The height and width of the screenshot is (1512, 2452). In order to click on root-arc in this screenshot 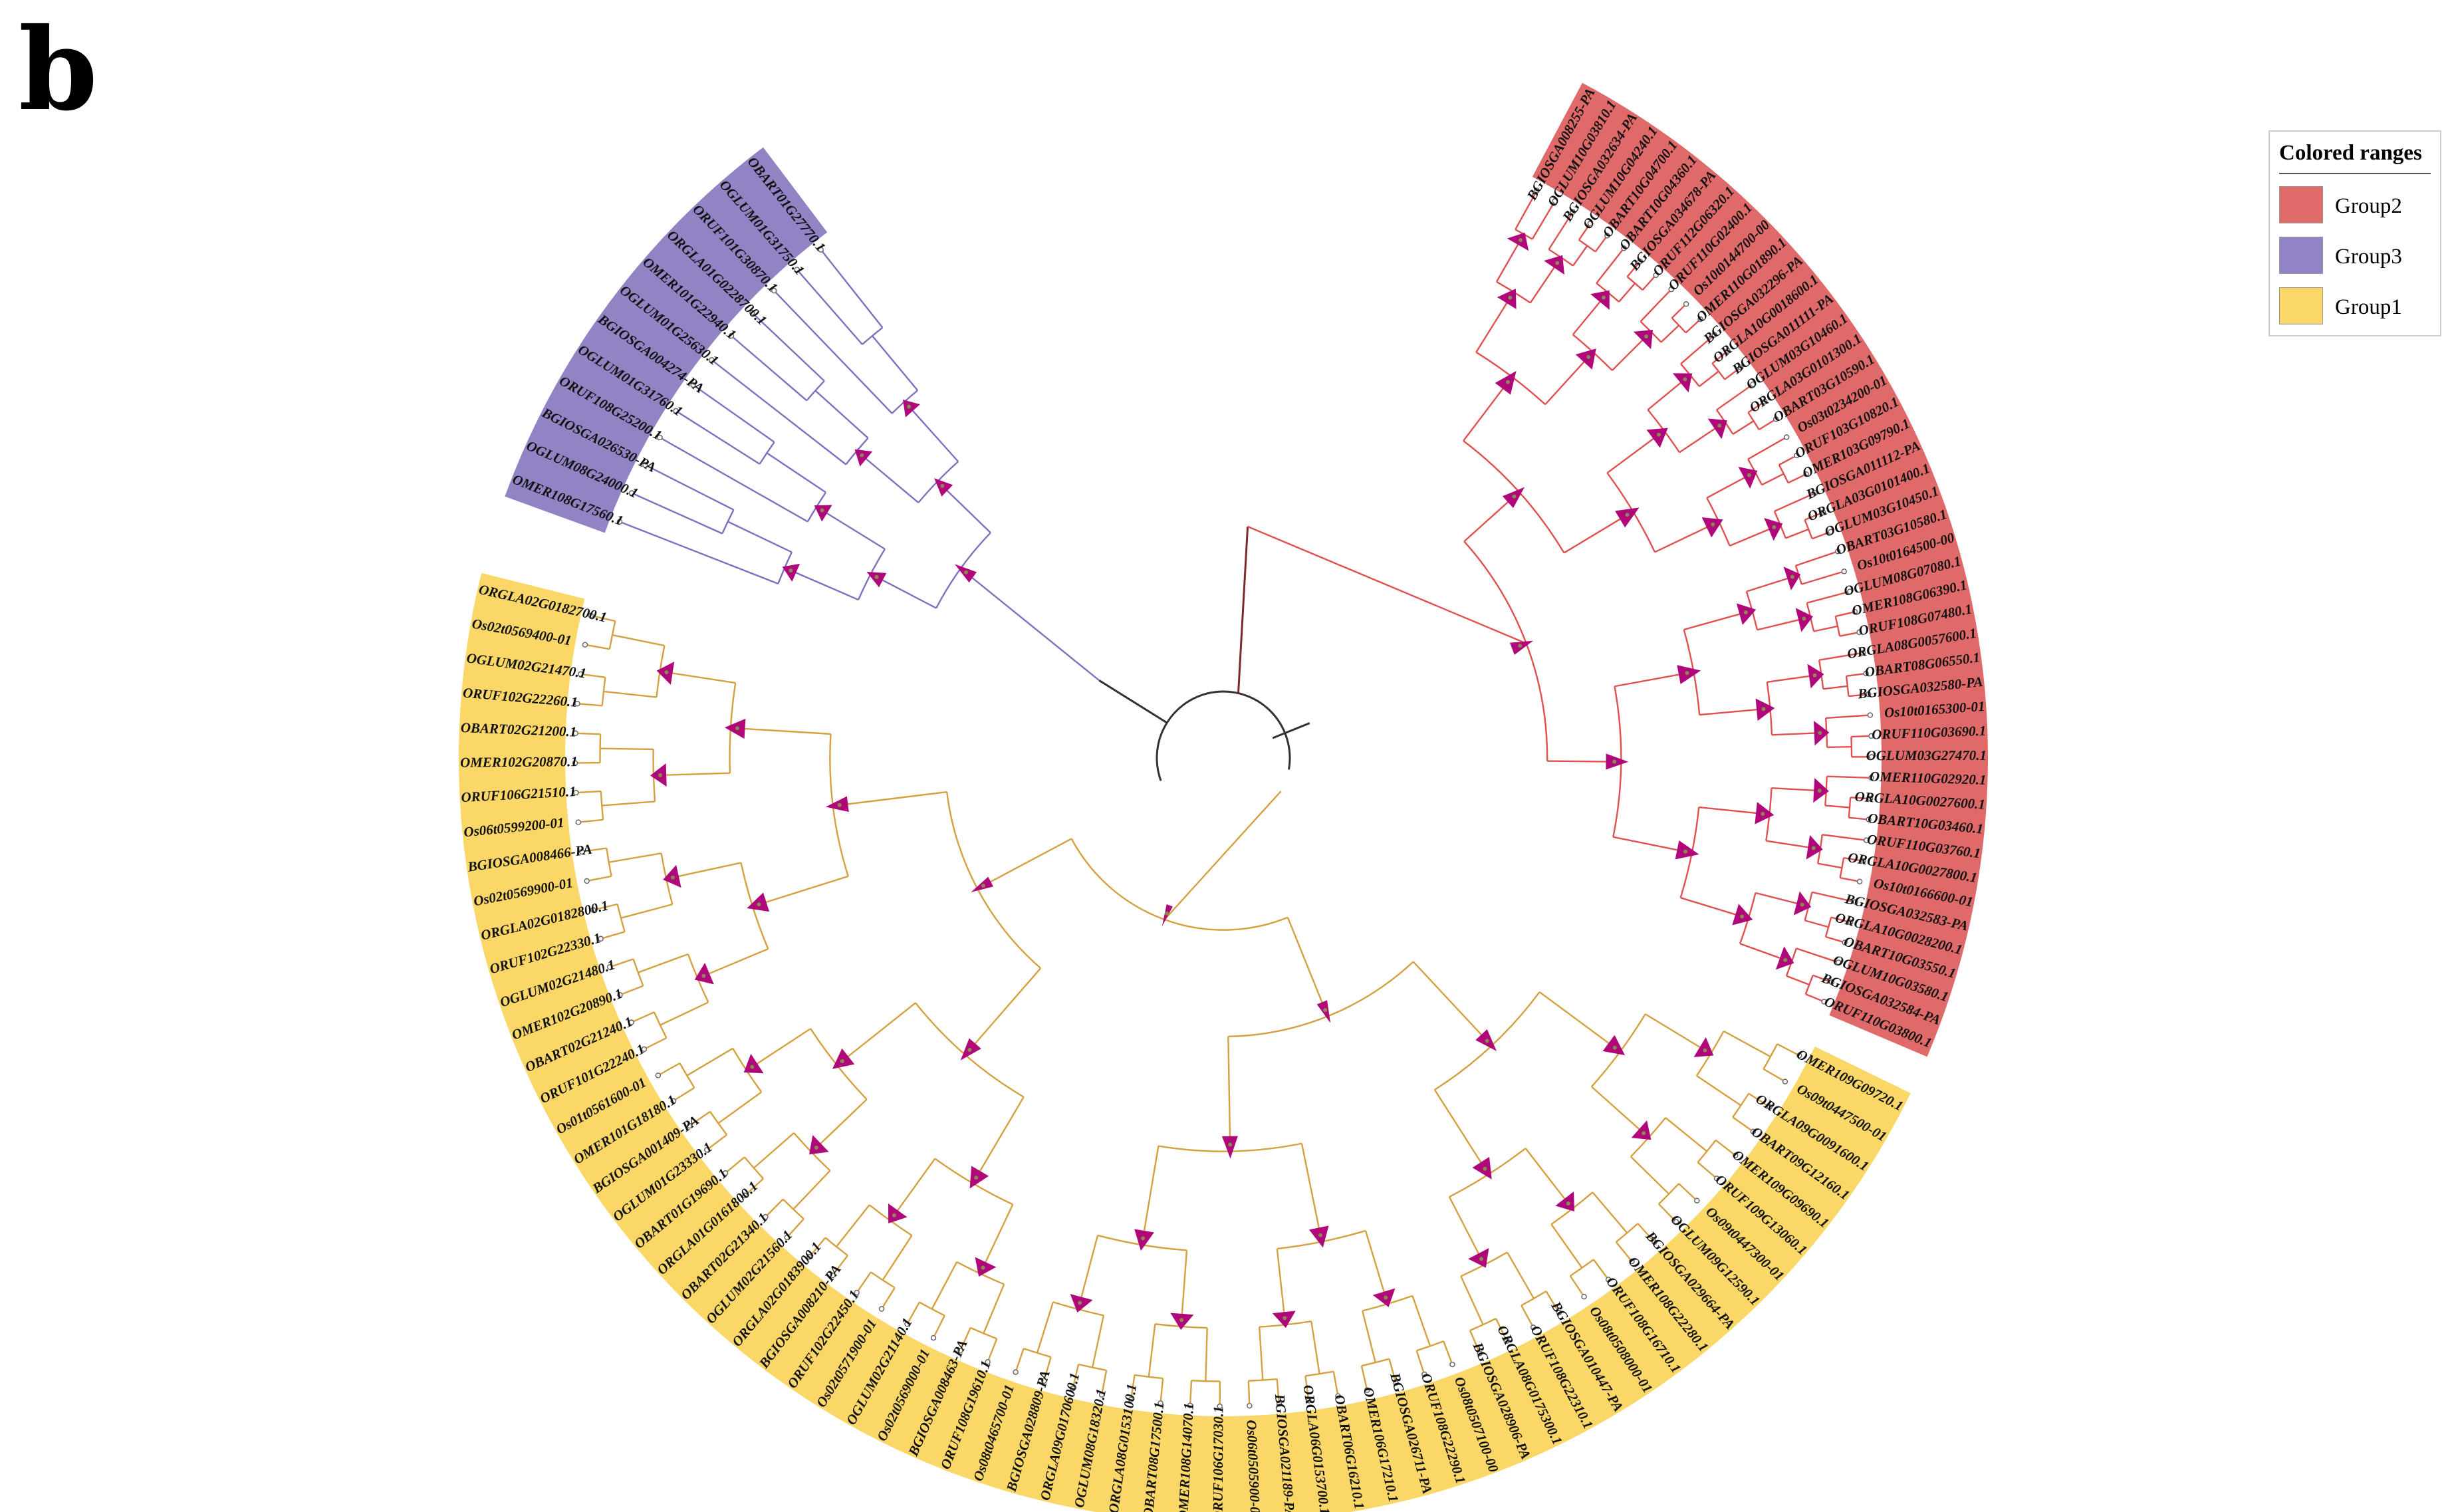, I will do `click(1223, 736)`.